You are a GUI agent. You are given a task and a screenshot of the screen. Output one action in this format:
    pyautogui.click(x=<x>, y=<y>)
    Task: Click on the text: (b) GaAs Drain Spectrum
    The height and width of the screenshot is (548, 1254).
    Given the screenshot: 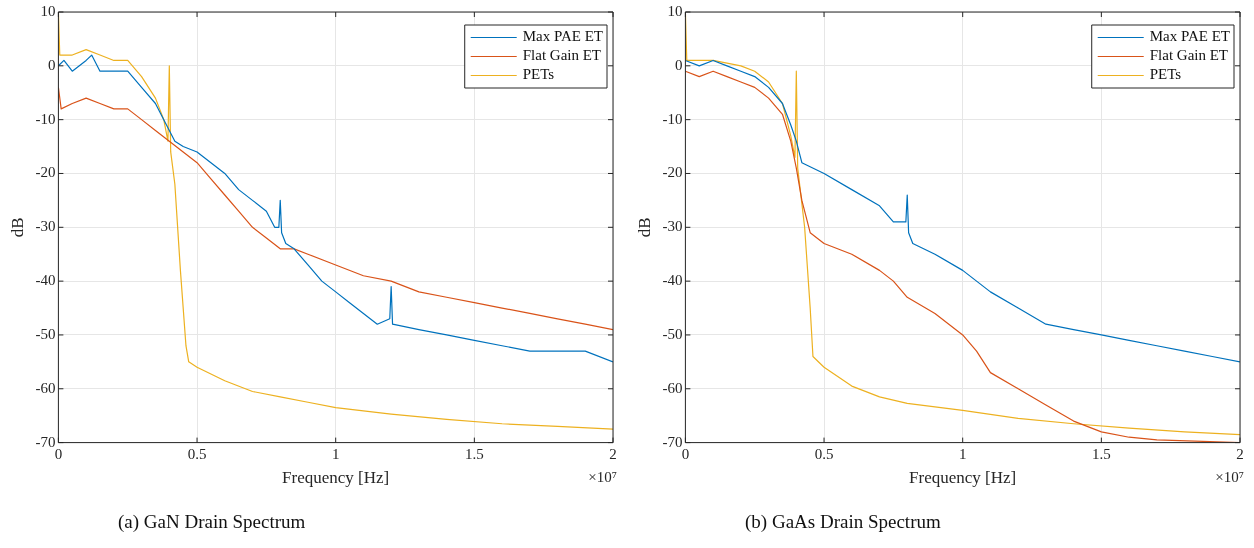 What is the action you would take?
    pyautogui.click(x=843, y=522)
    